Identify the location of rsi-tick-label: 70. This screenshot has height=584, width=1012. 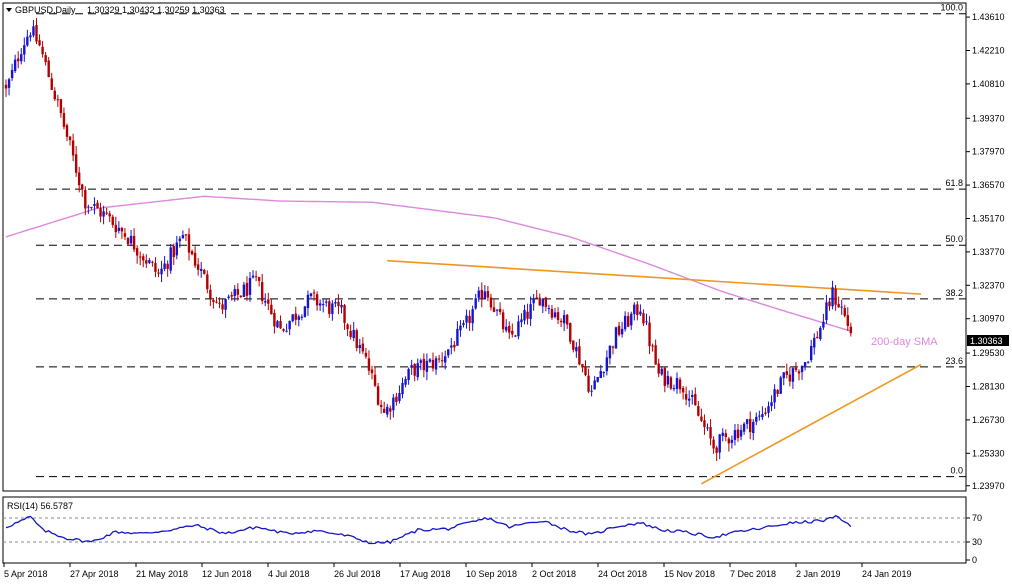
(977, 518).